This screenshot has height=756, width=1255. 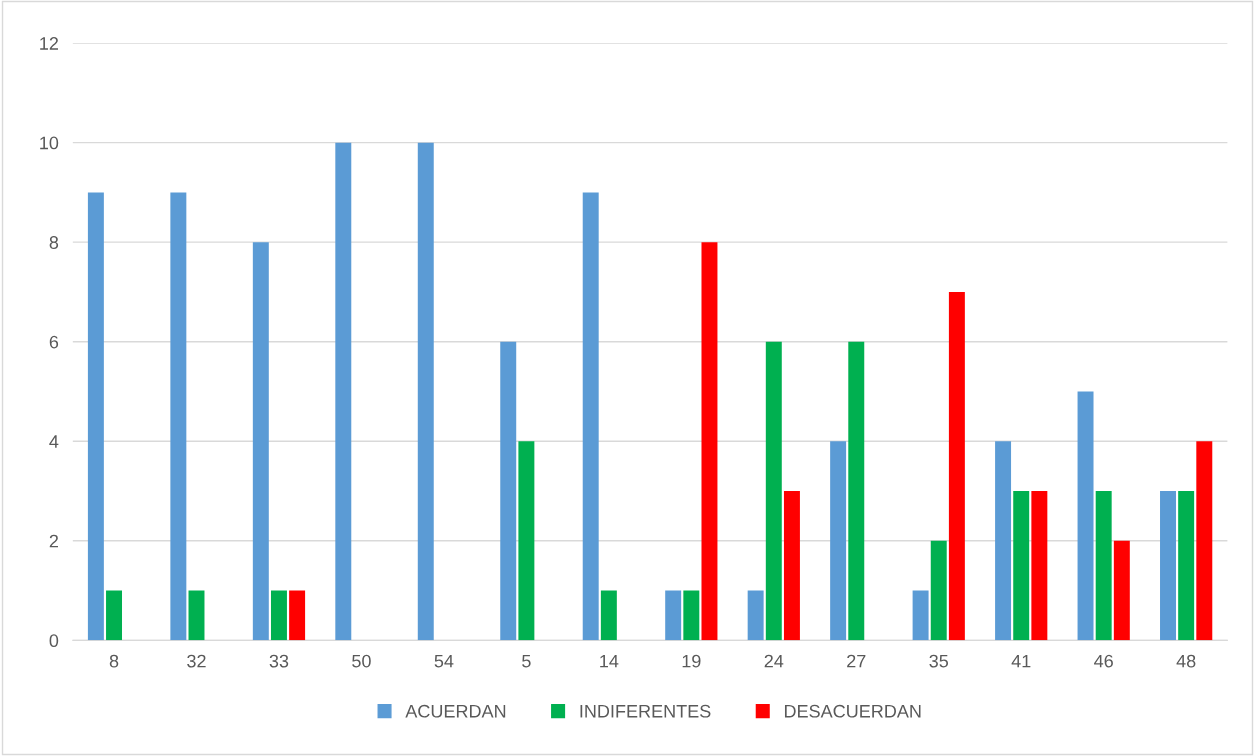 What do you see at coordinates (455, 711) in the screenshot?
I see `legend-label: ACUERDAN` at bounding box center [455, 711].